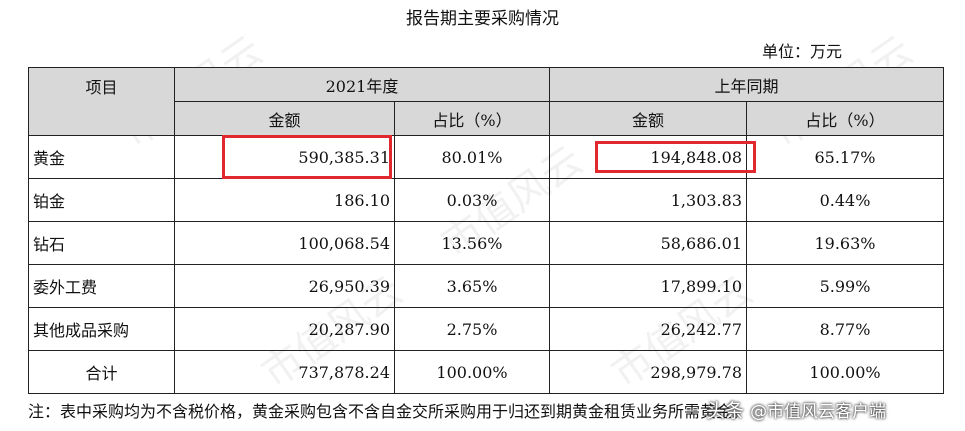  What do you see at coordinates (845, 243) in the screenshot?
I see `prior-share: 19.63%` at bounding box center [845, 243].